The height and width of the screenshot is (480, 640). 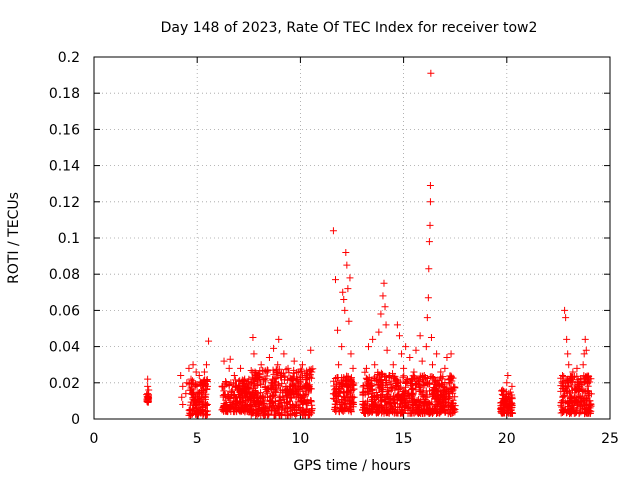 I want to click on y-axis-label: ROTI / TECUs, so click(x=14, y=238).